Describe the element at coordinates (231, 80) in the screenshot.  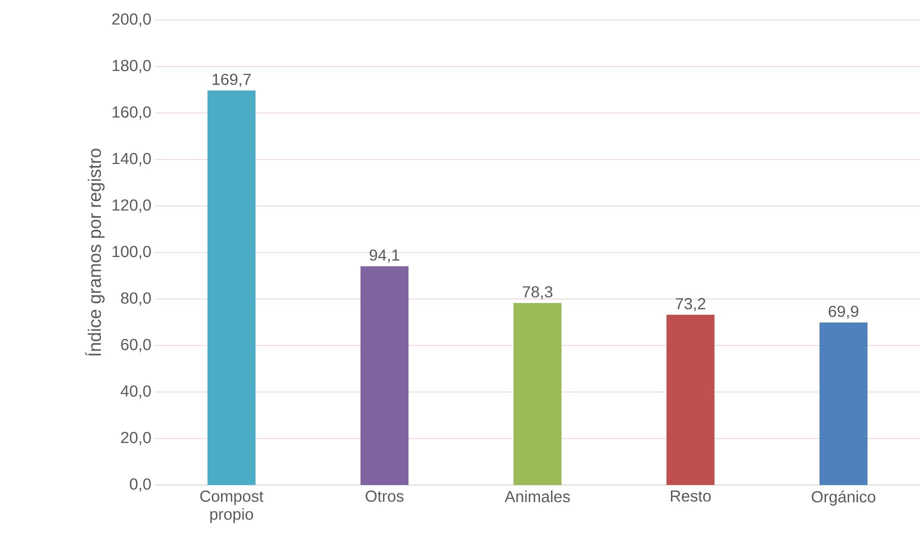
I see `data-label: 169,7` at that location.